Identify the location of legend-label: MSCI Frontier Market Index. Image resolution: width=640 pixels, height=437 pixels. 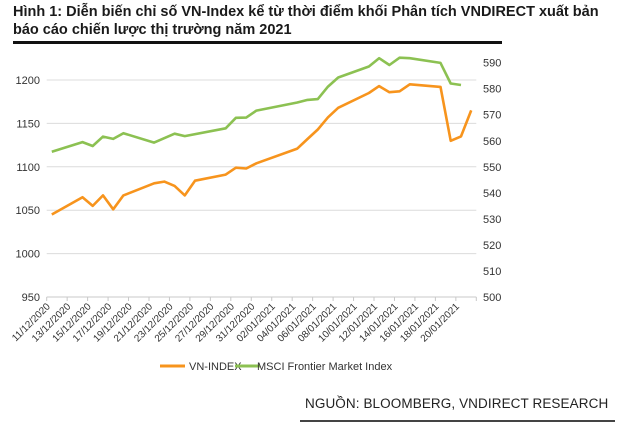
(325, 367).